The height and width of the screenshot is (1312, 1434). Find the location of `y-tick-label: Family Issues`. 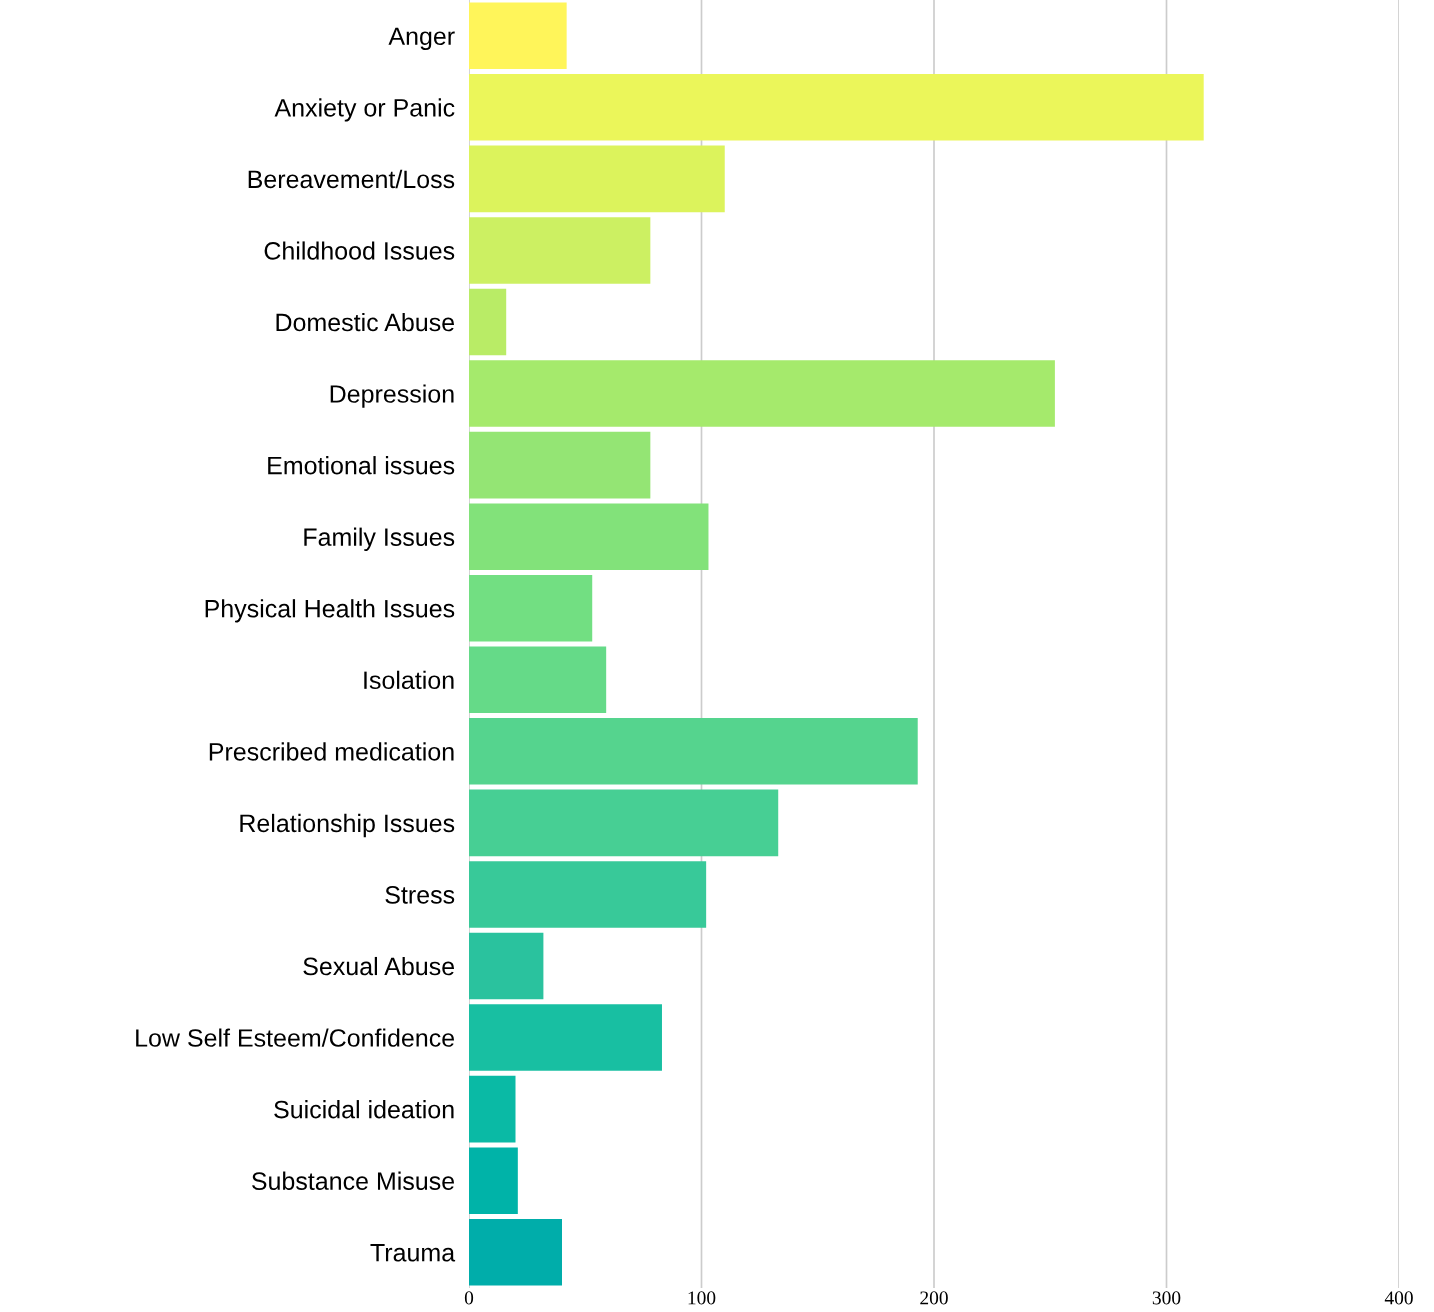

y-tick-label: Family Issues is located at coordinates (379, 539).